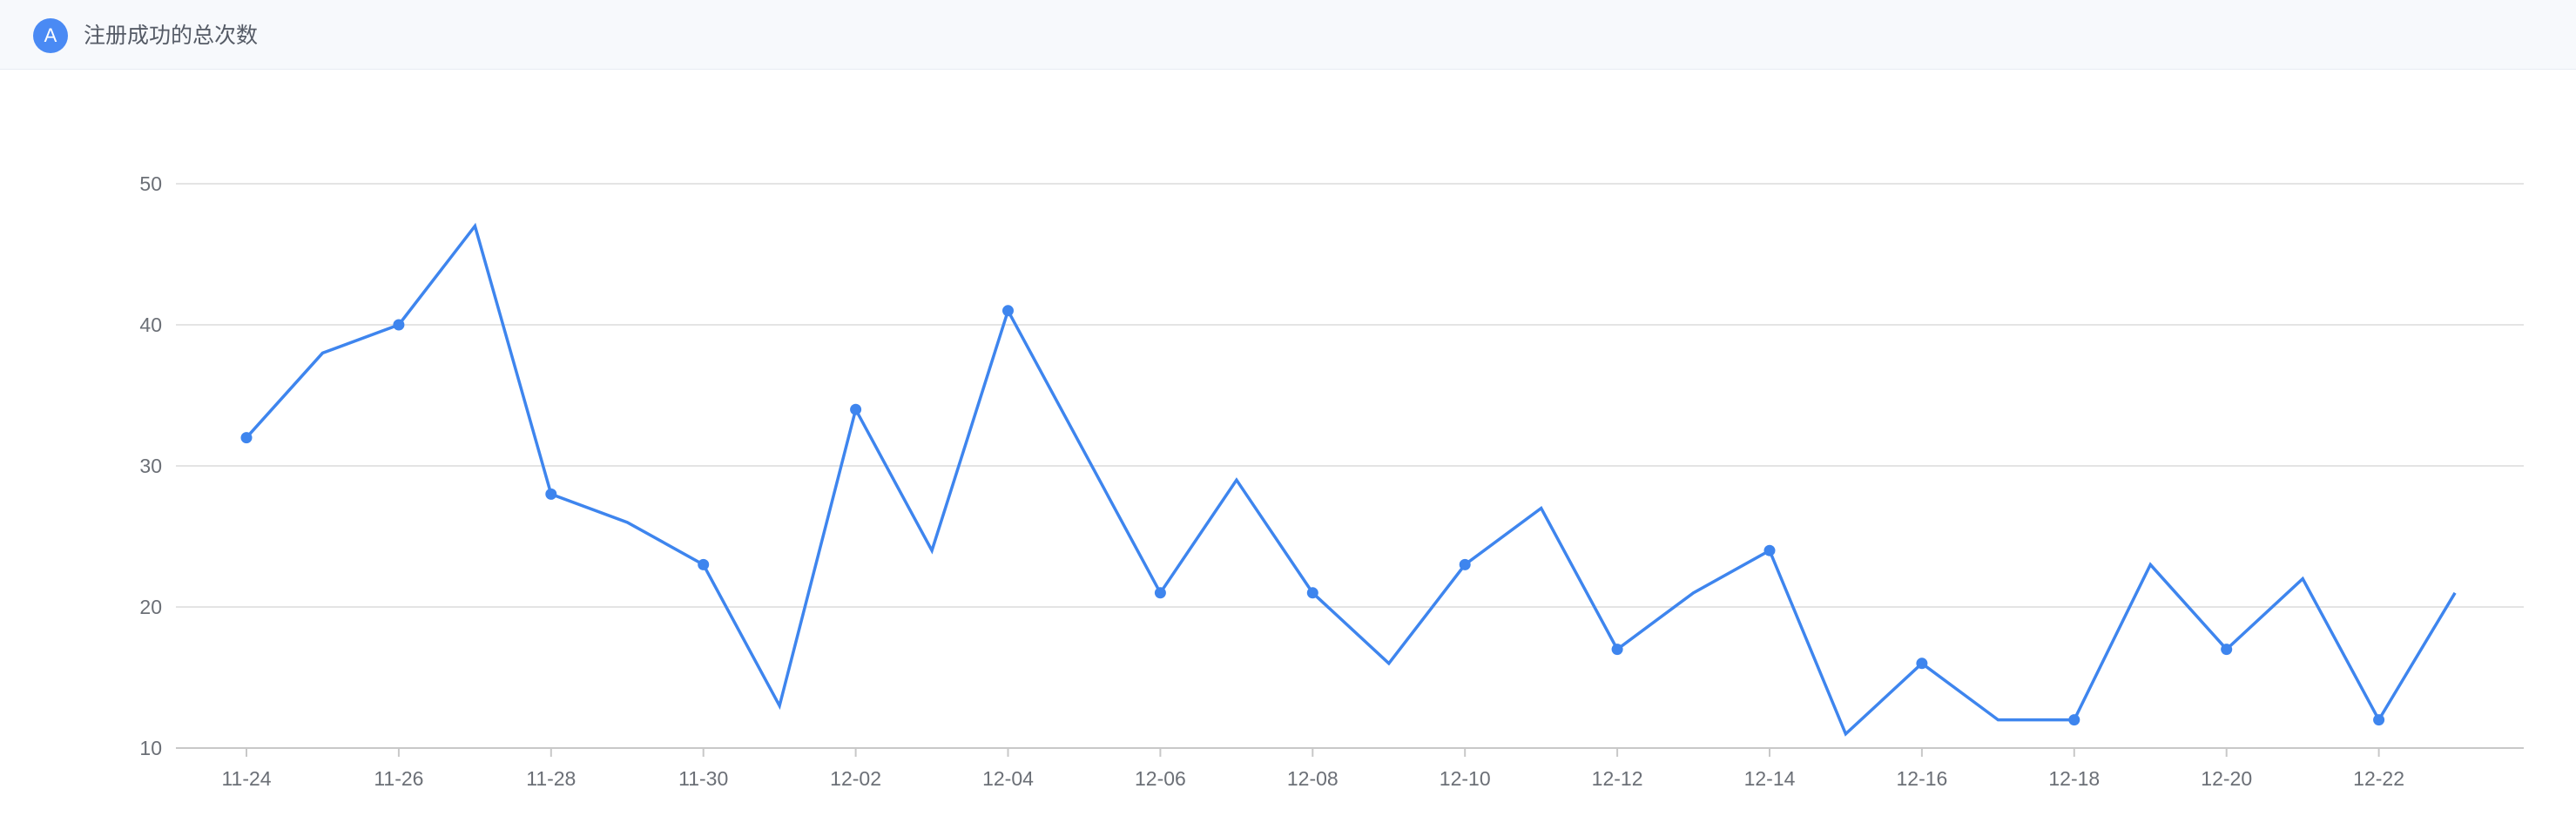  Describe the element at coordinates (50, 35) in the screenshot. I see `panel-badge-icon: A` at that location.